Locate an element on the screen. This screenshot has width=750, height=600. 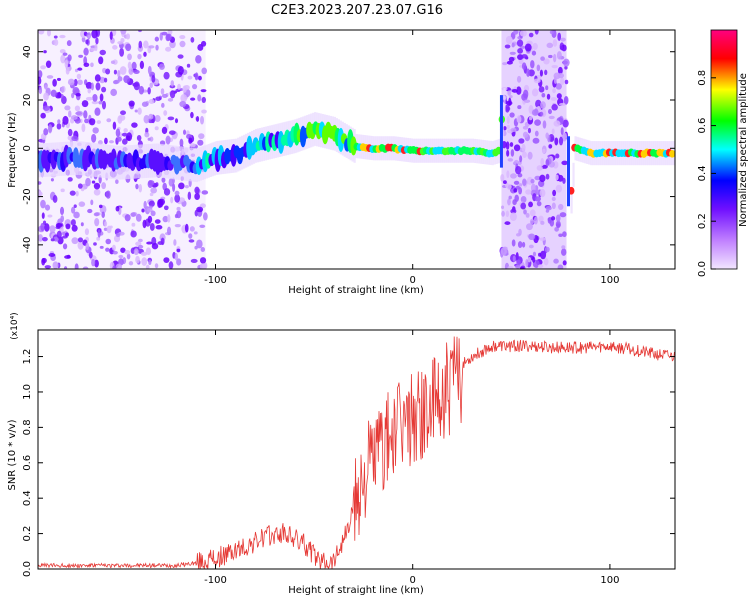
spectrogram-x-label: Height of straight line (km) is located at coordinates (356, 290).